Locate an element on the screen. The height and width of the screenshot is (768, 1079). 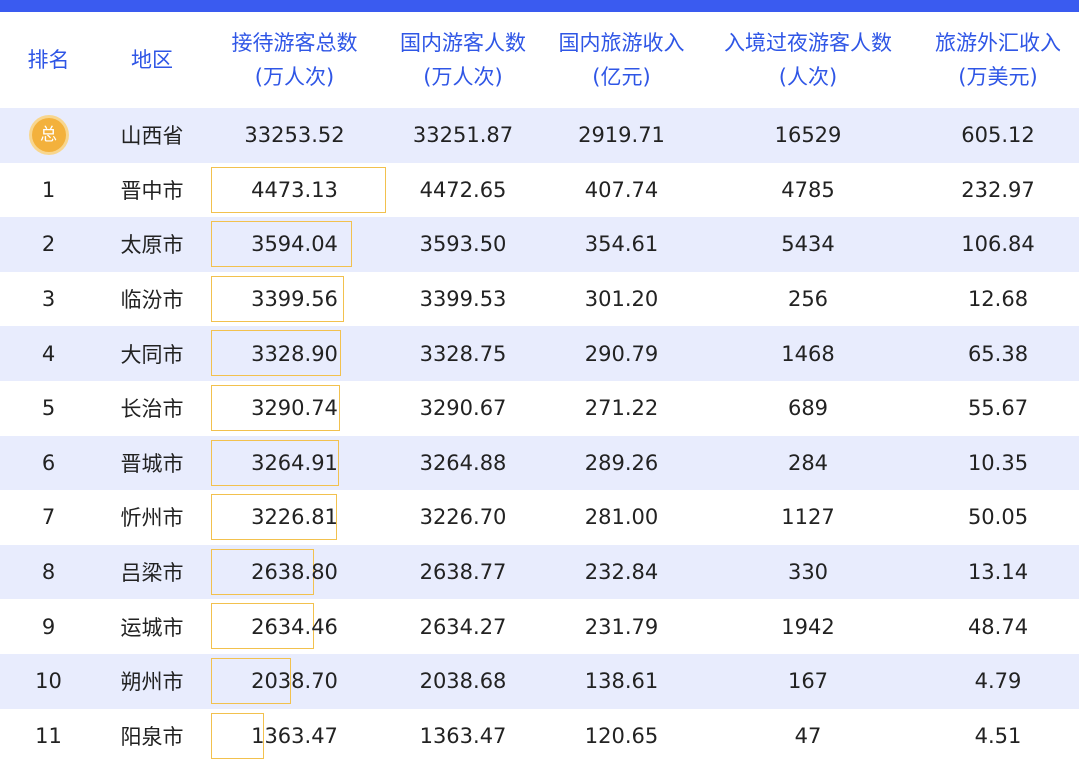
table-row: 8 吕梁市 2638.80 2638.77 232.84 330 13.14 is located at coordinates (539, 572).